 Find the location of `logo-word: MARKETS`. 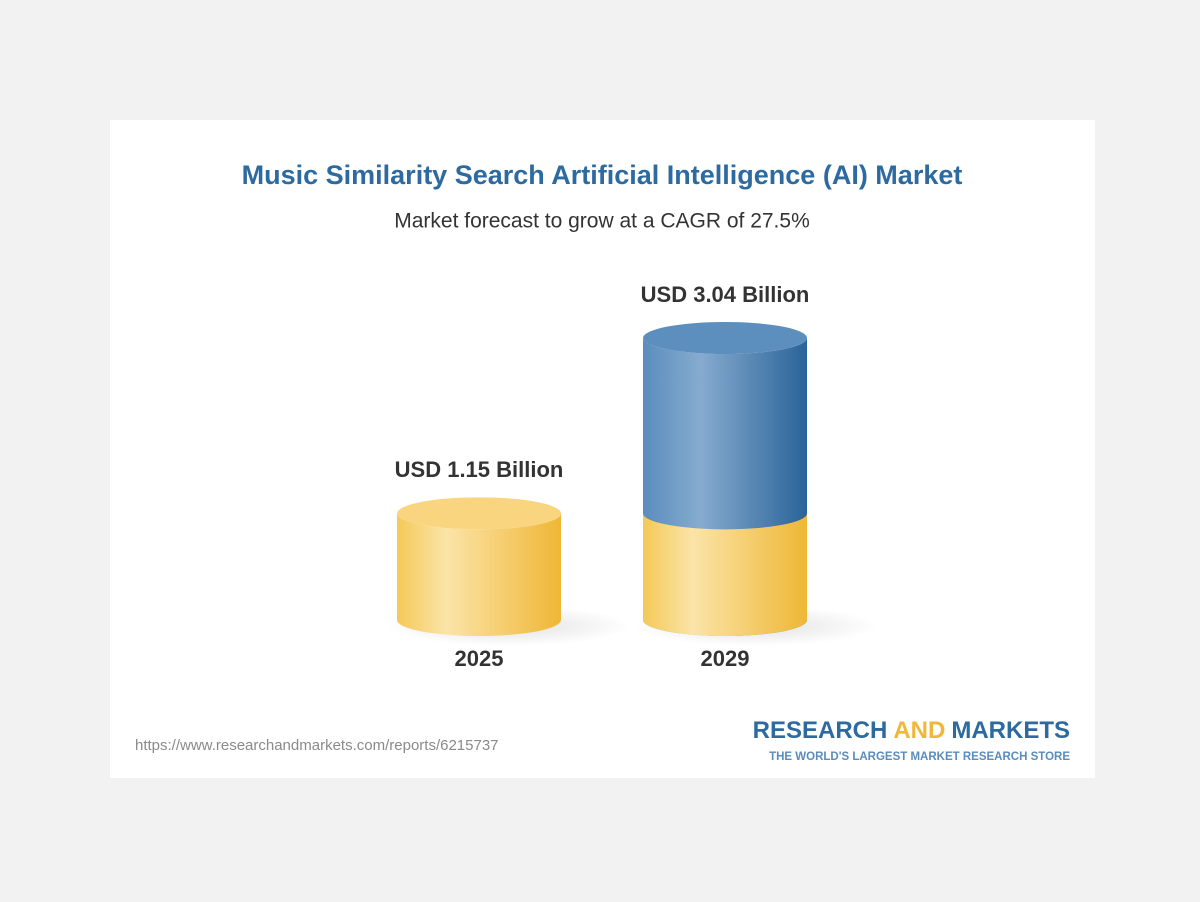

logo-word: MARKETS is located at coordinates (1010, 730).